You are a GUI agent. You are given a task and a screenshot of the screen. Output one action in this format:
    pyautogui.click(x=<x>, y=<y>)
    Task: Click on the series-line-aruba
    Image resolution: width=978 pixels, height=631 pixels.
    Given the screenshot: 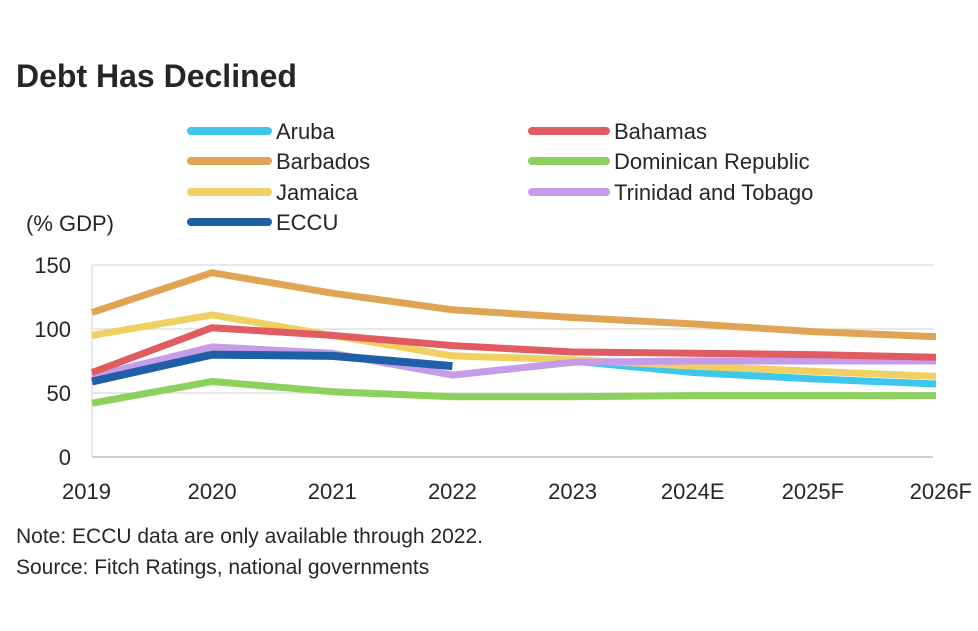 What is the action you would take?
    pyautogui.click(x=754, y=372)
    